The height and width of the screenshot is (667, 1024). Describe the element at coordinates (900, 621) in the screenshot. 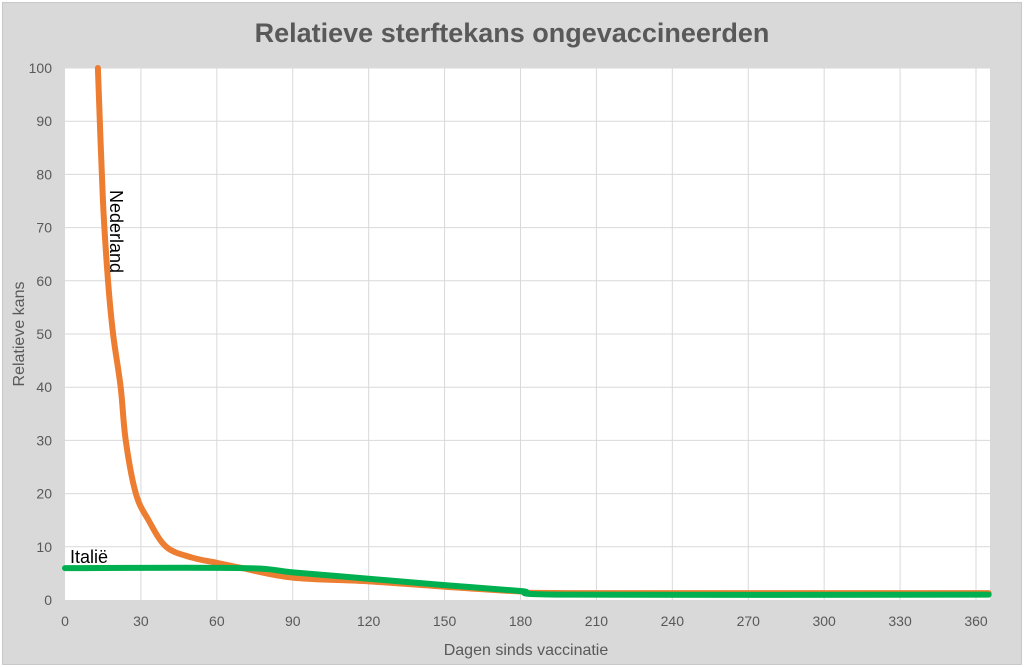

I see `x-tick-label: 330` at that location.